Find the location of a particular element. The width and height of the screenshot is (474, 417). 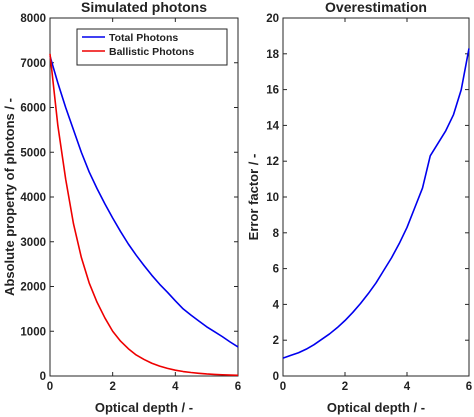

y-tick-label: 8 is located at coordinates (276, 234).